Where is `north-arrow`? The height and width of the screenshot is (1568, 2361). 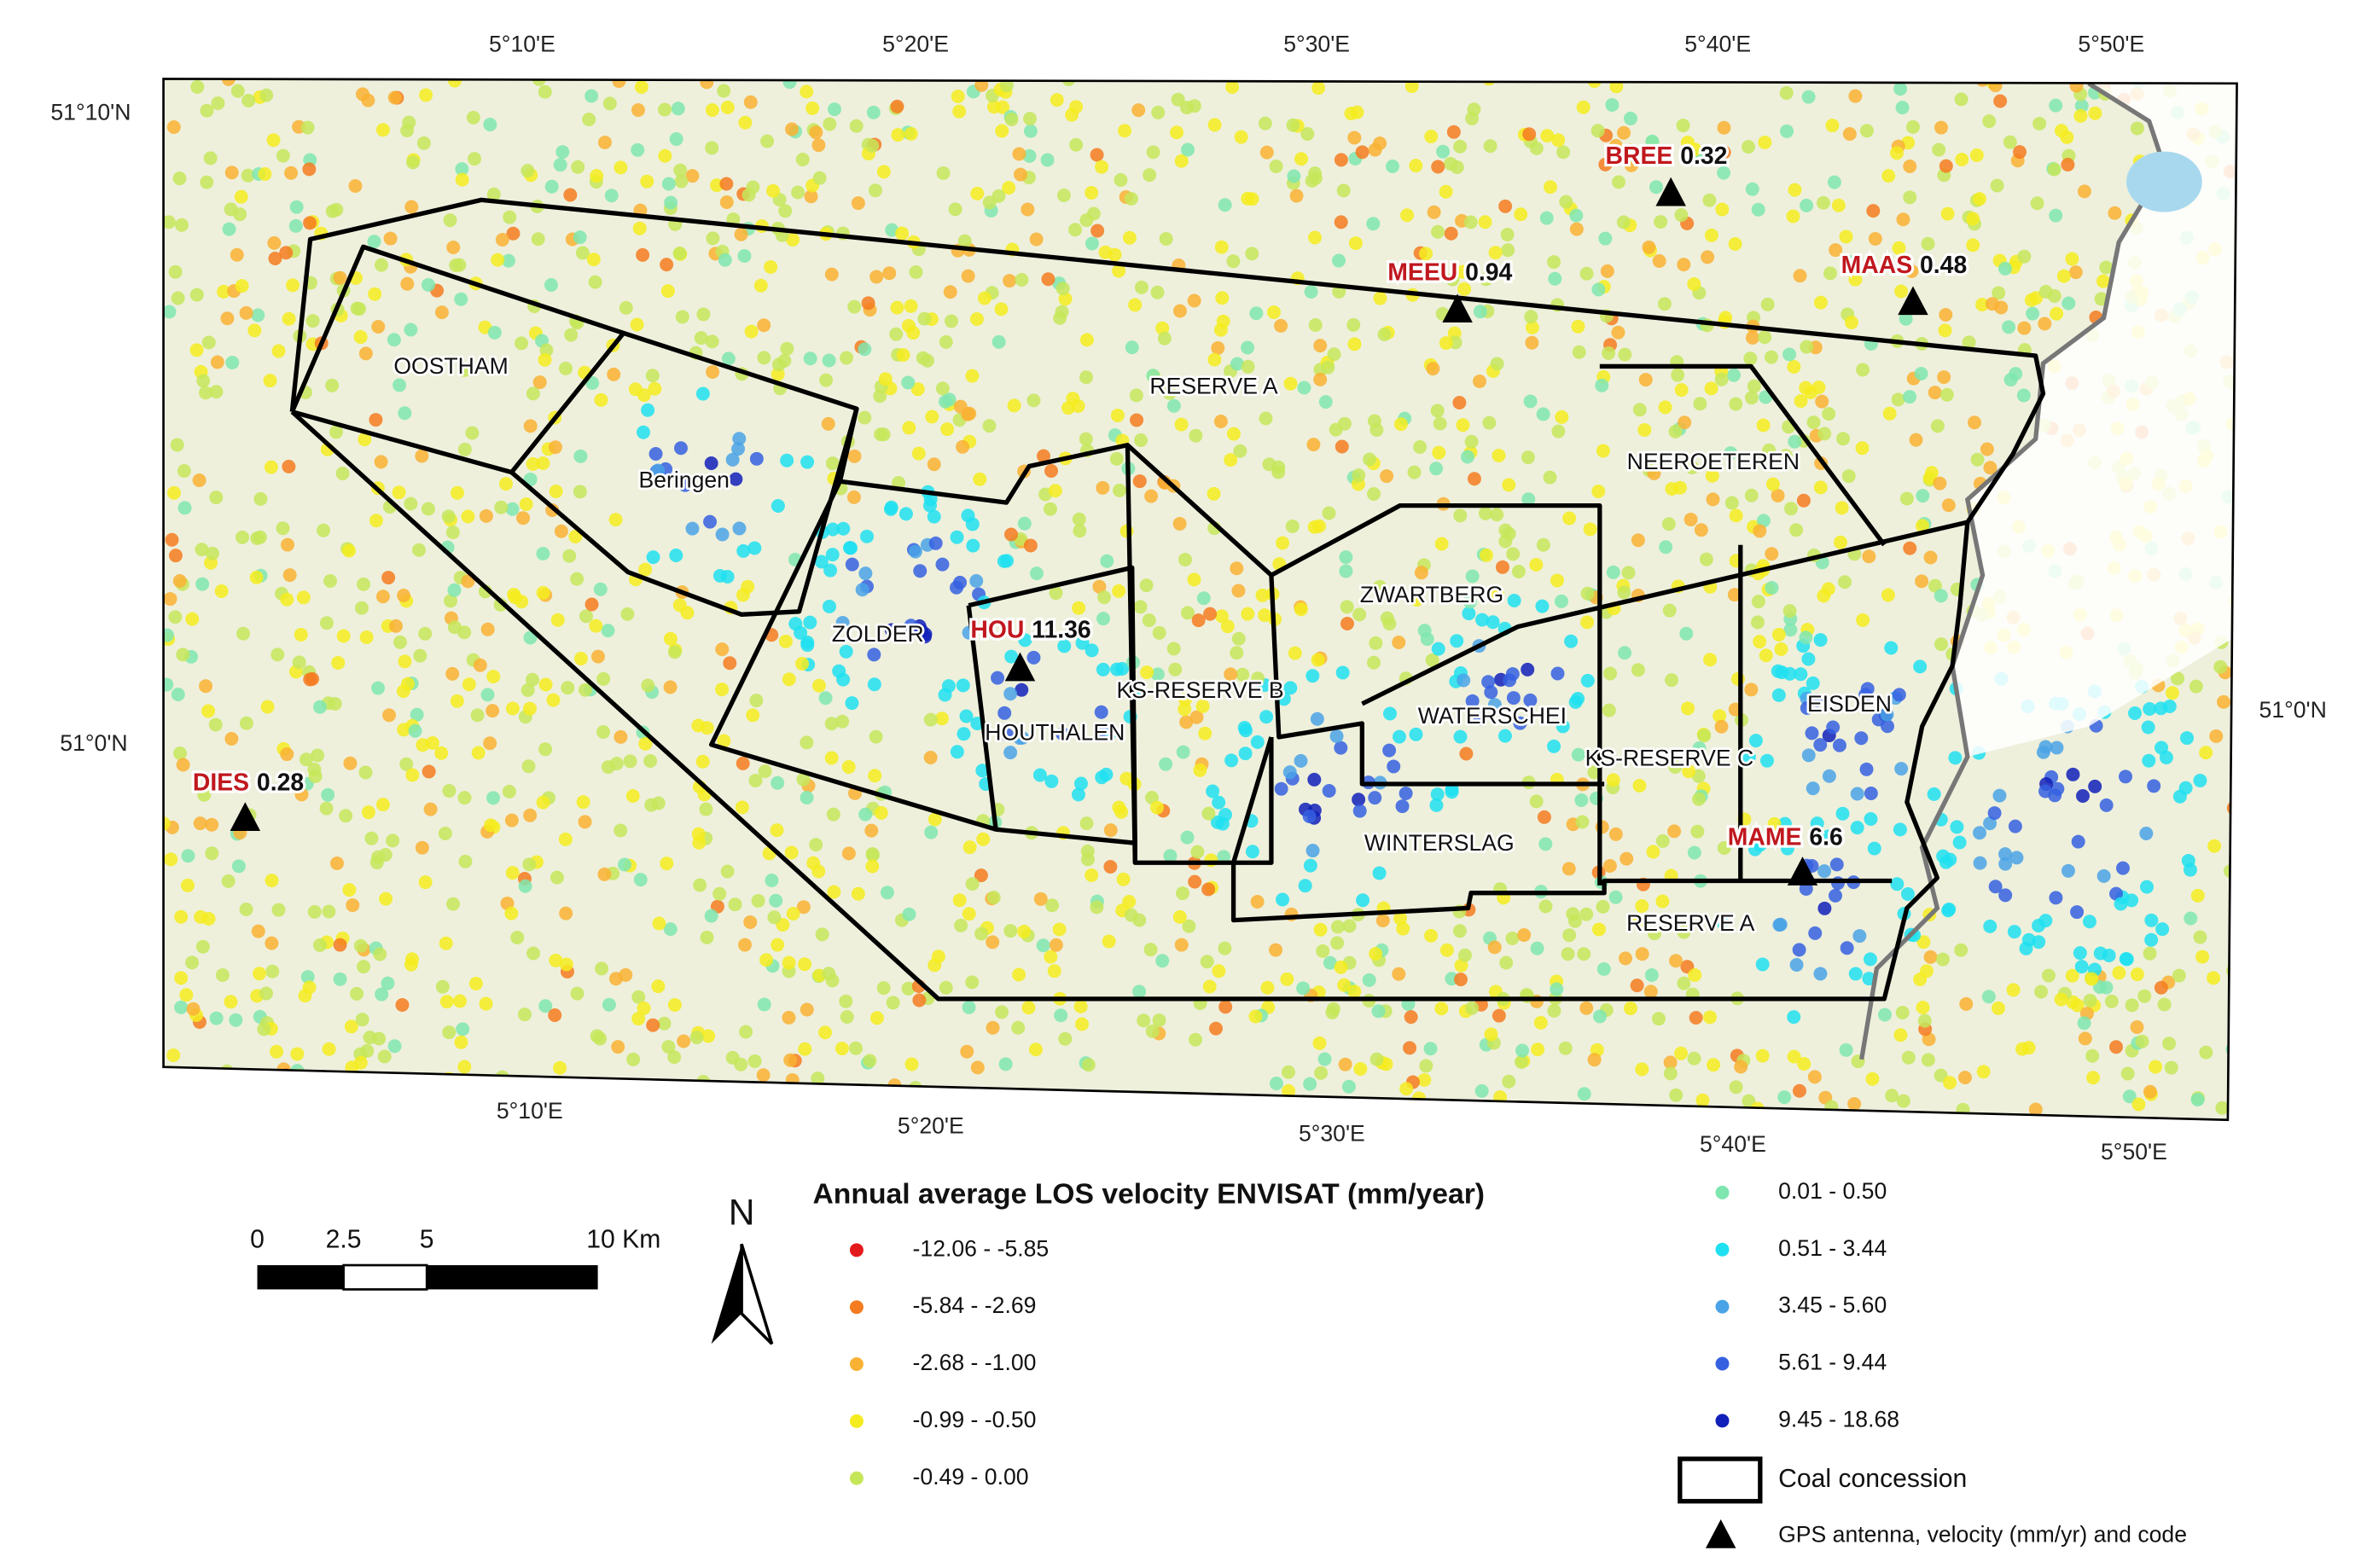 north-arrow is located at coordinates (742, 1294).